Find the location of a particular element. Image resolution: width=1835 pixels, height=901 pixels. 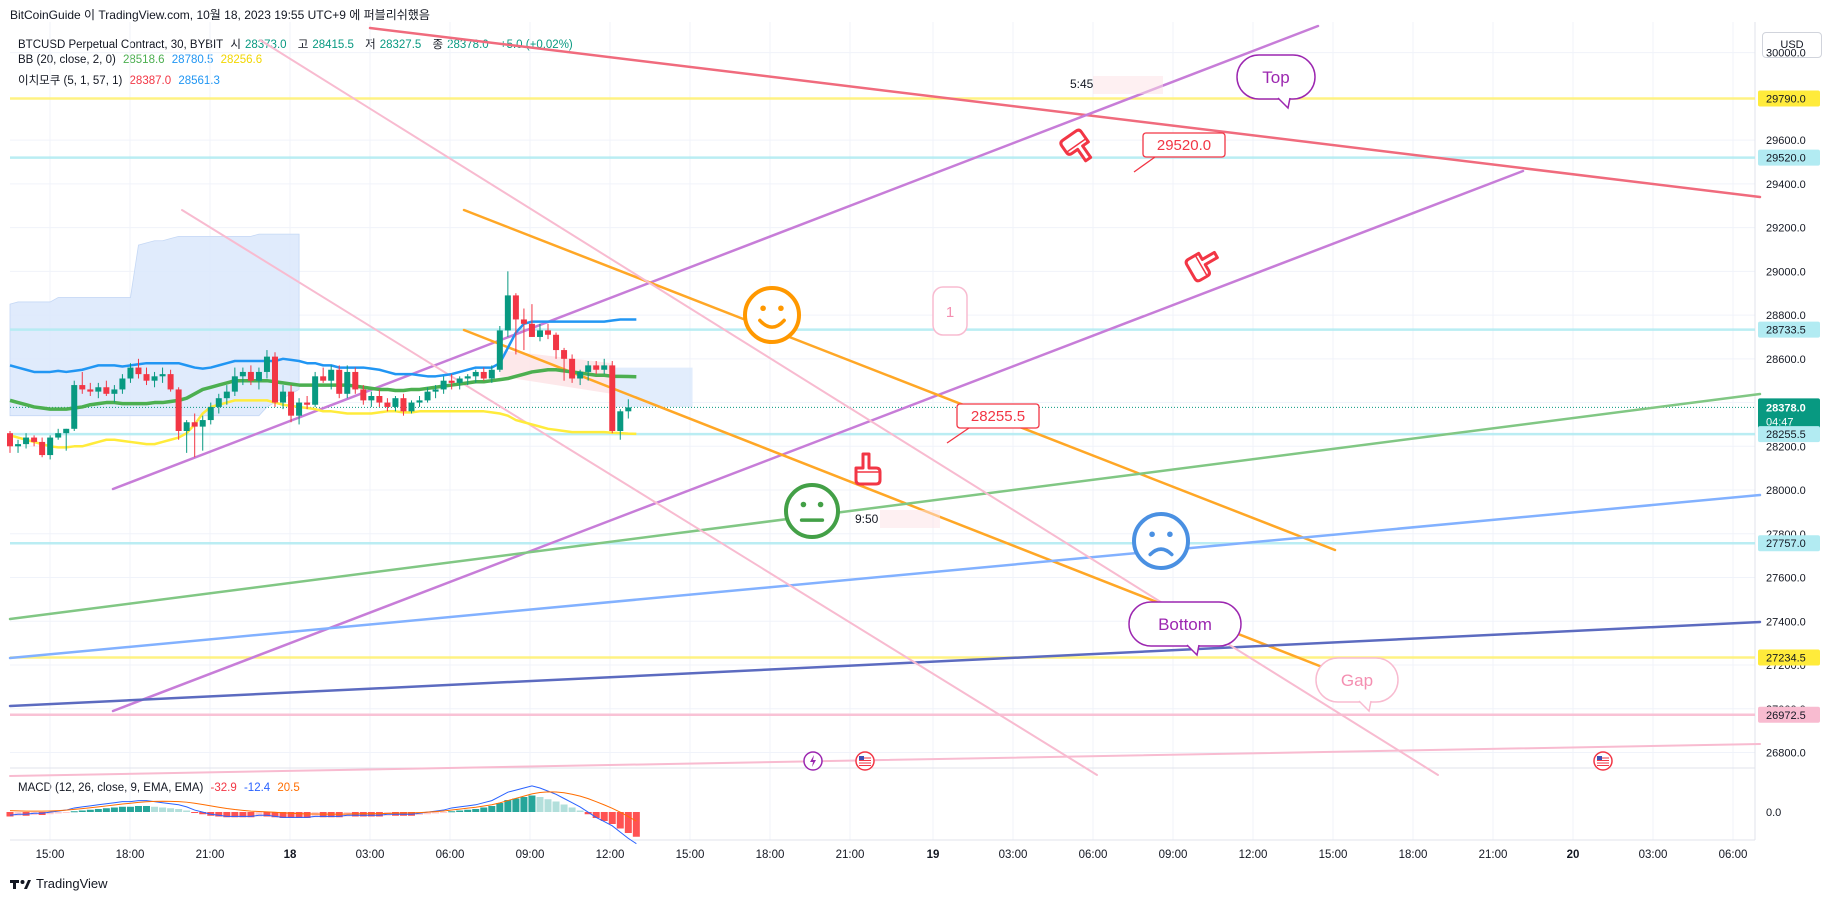

macd-zero-label: 0.0 is located at coordinates (1773, 813).